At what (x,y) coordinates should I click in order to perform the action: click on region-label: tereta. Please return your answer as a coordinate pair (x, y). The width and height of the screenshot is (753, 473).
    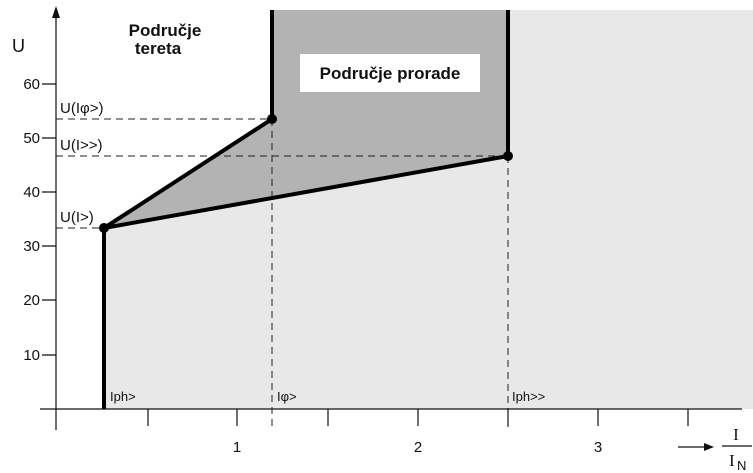
    Looking at the image, I should click on (158, 48).